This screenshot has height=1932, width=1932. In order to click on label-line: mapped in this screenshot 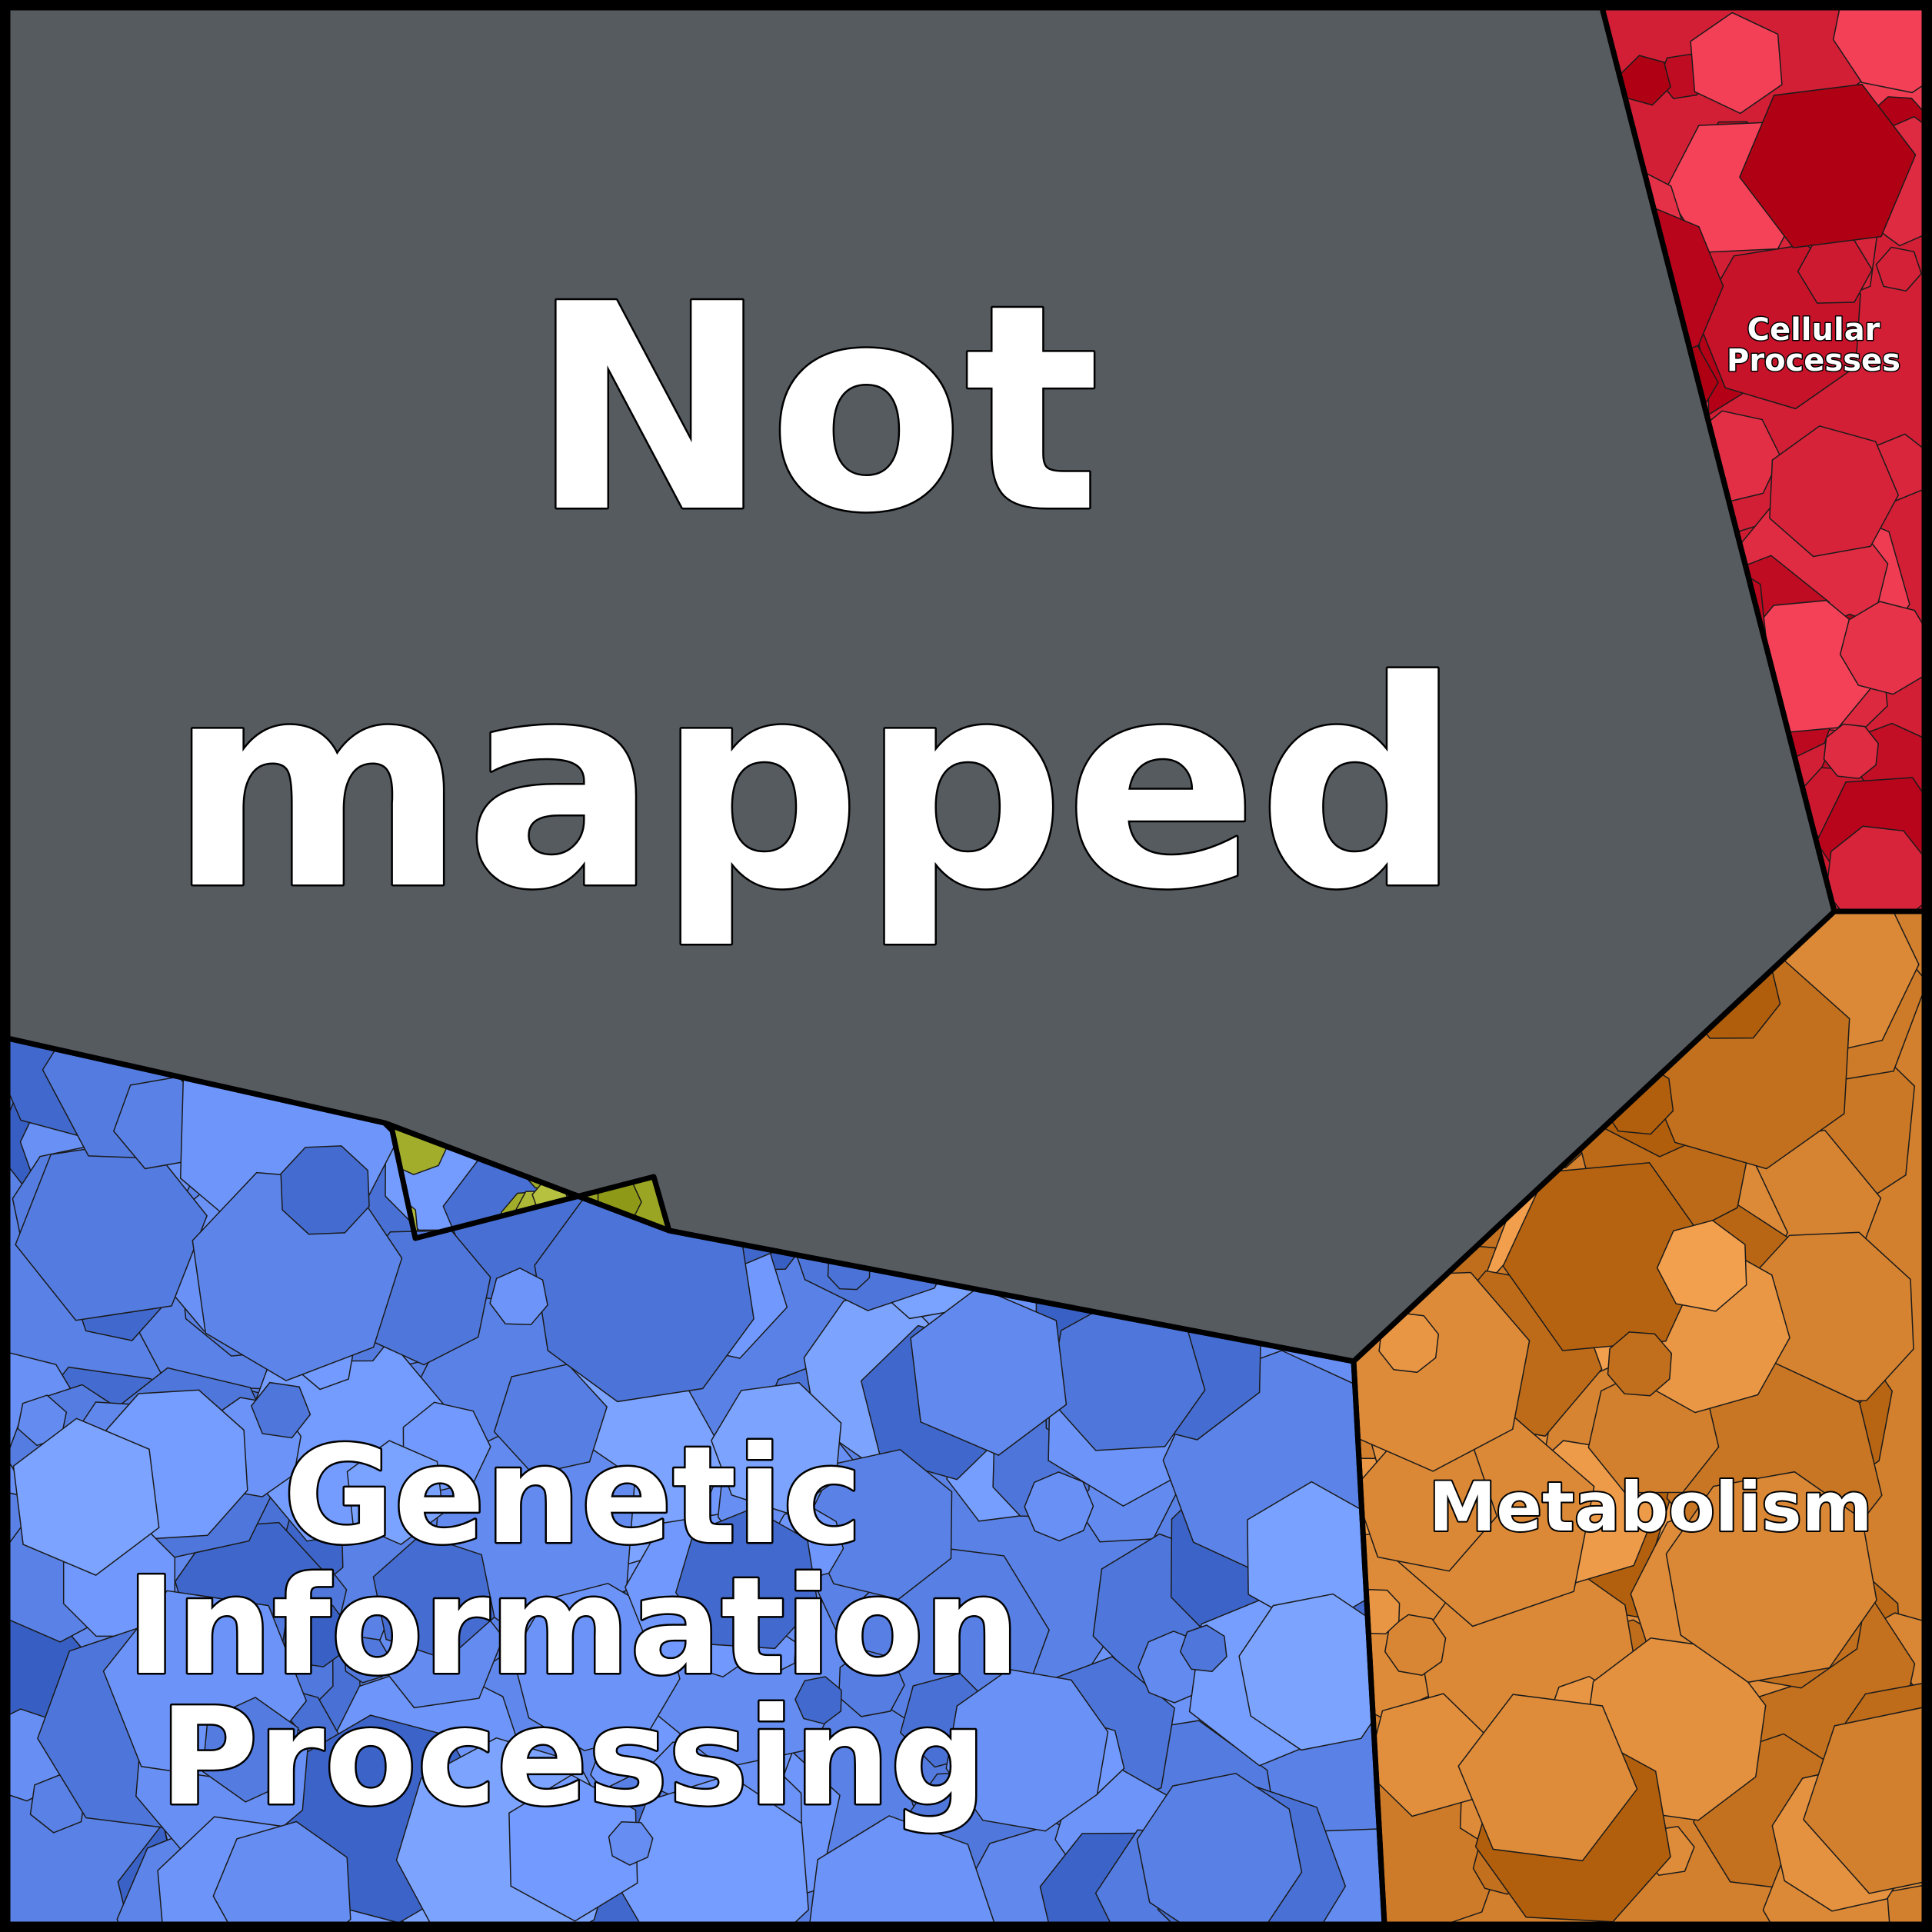, I will do `click(815, 786)`.